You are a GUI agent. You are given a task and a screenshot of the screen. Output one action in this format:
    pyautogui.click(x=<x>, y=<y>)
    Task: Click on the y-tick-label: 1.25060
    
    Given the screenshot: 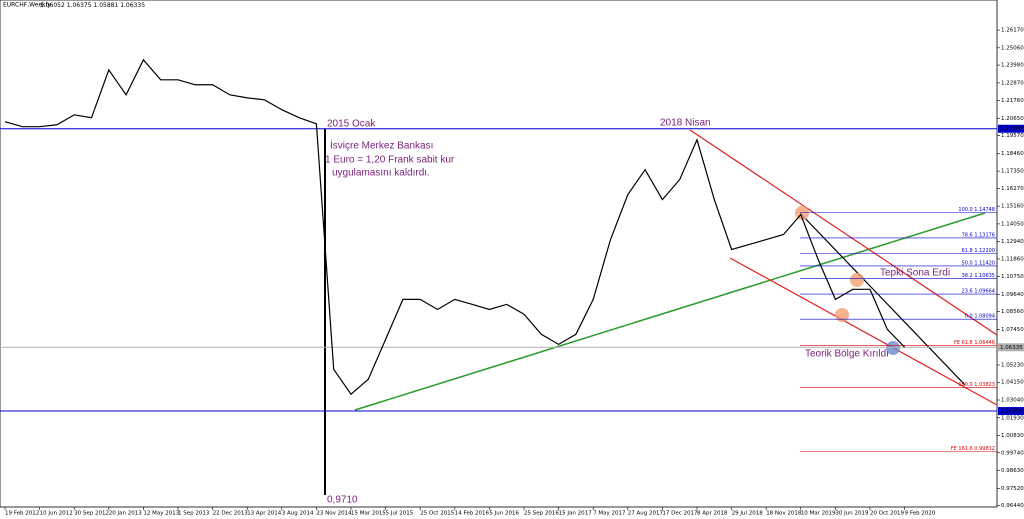 What is the action you would take?
    pyautogui.click(x=1012, y=48)
    